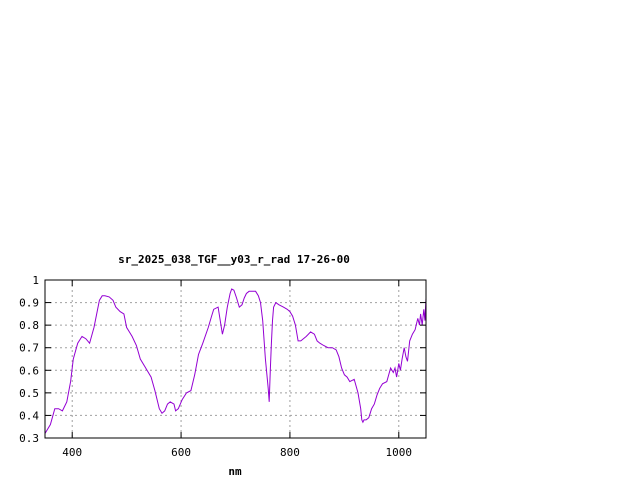 This screenshot has height=484, width=640. I want to click on x-tick-label: 1000, so click(399, 452).